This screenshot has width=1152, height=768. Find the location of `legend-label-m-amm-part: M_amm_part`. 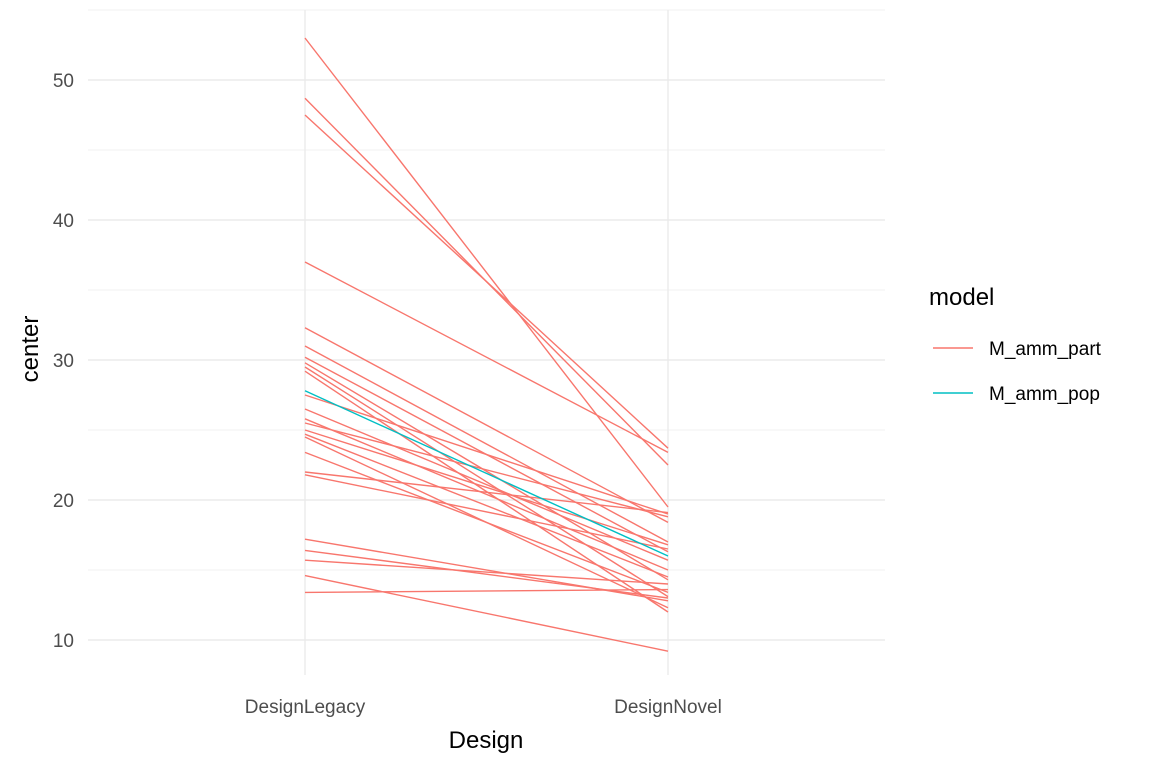

legend-label-m-amm-part: M_amm_part is located at coordinates (1045, 349).